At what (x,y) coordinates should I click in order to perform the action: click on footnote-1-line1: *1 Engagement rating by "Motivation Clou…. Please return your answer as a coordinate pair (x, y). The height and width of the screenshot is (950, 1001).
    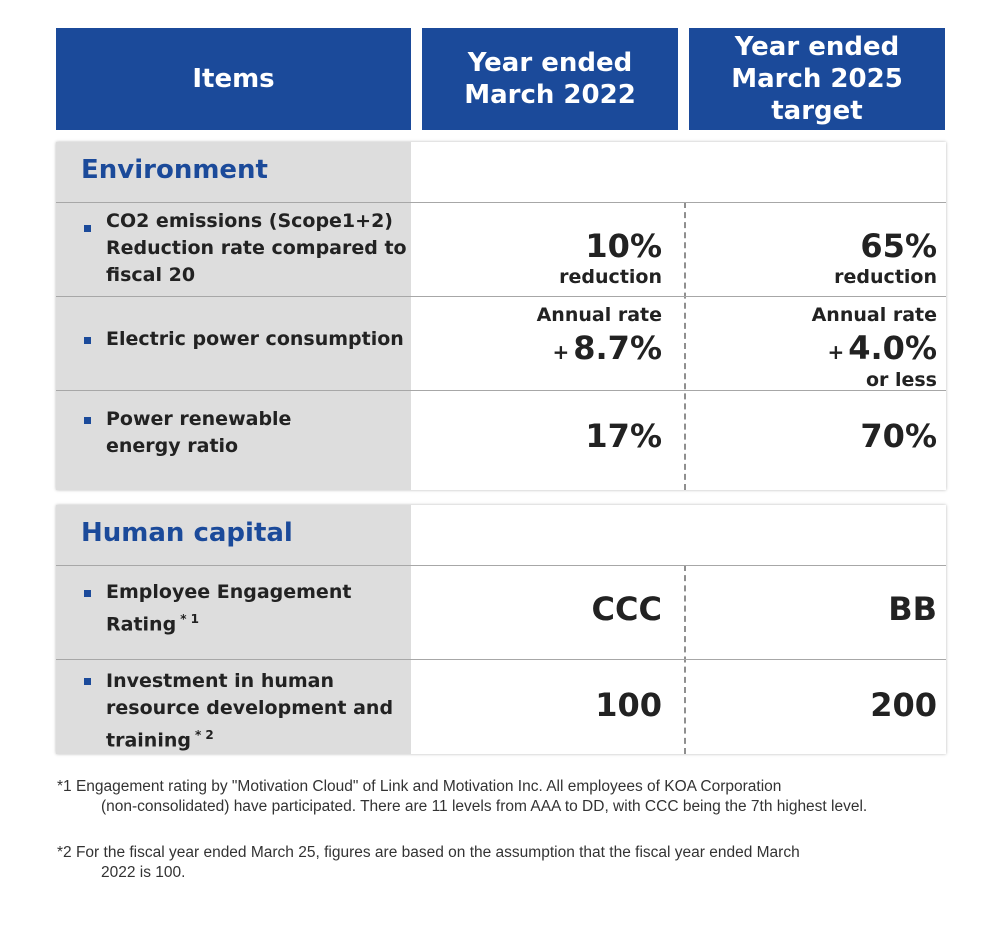
    Looking at the image, I should click on (419, 786).